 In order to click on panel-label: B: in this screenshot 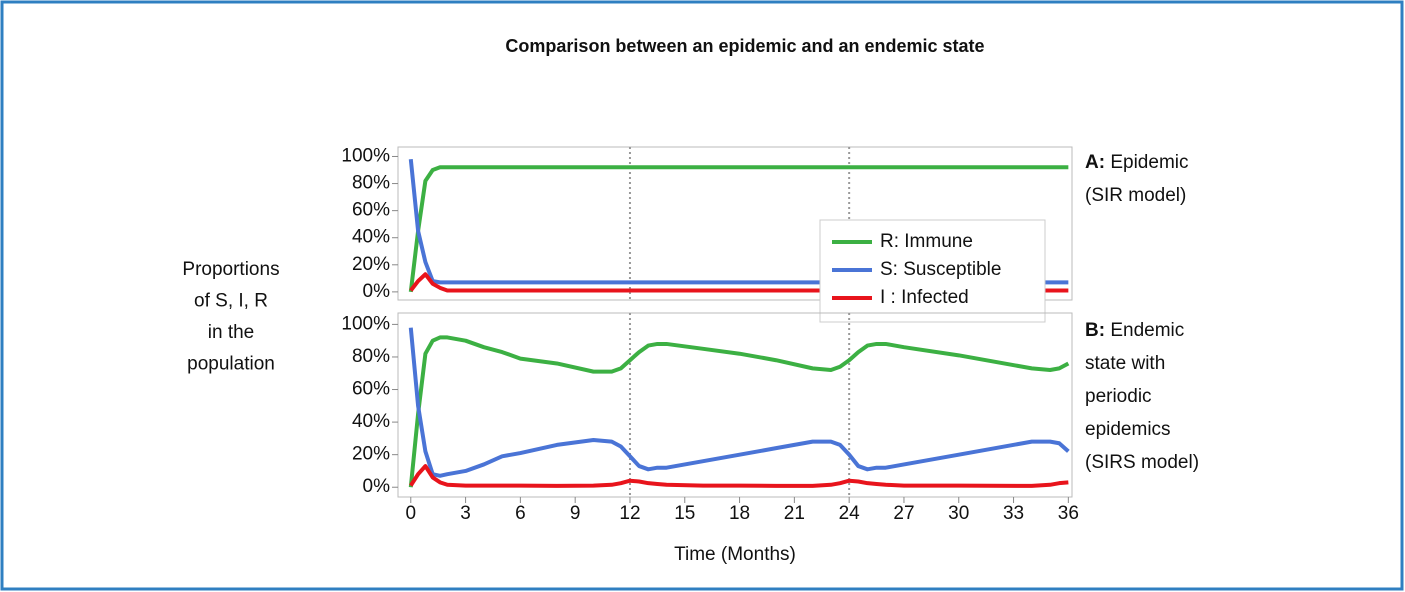, I will do `click(1095, 330)`.